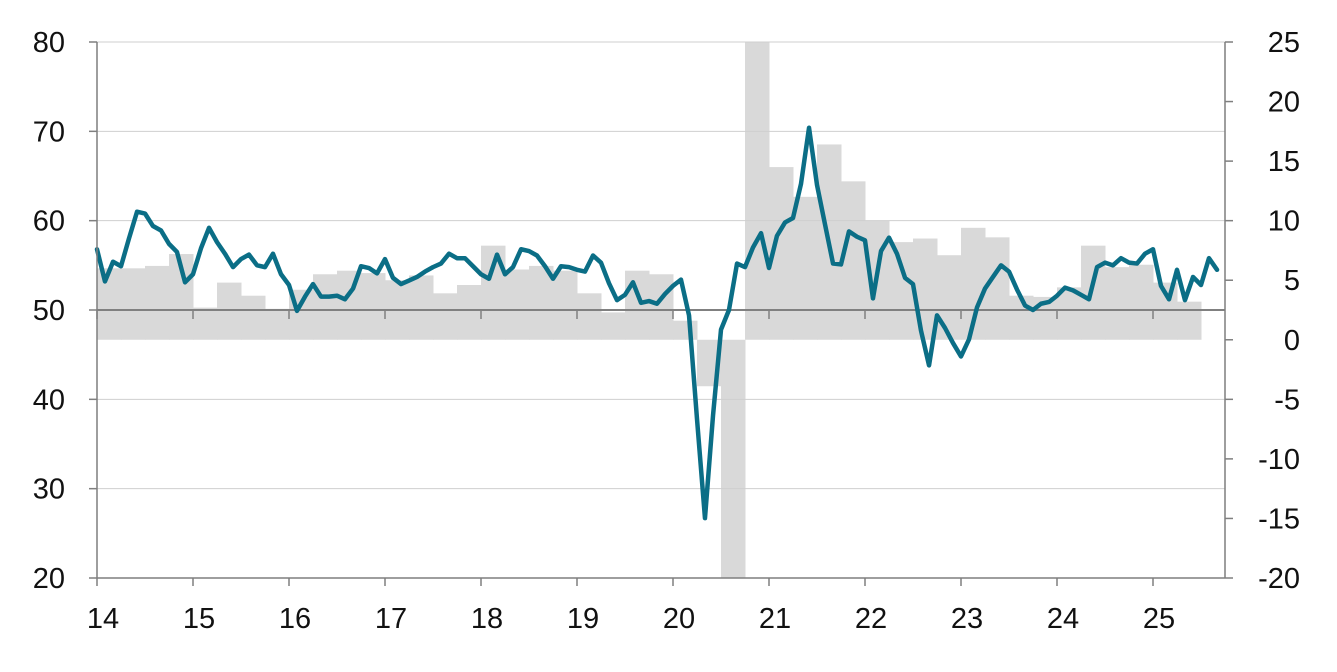  What do you see at coordinates (49, 43) in the screenshot?
I see `left-tick-label: 80` at bounding box center [49, 43].